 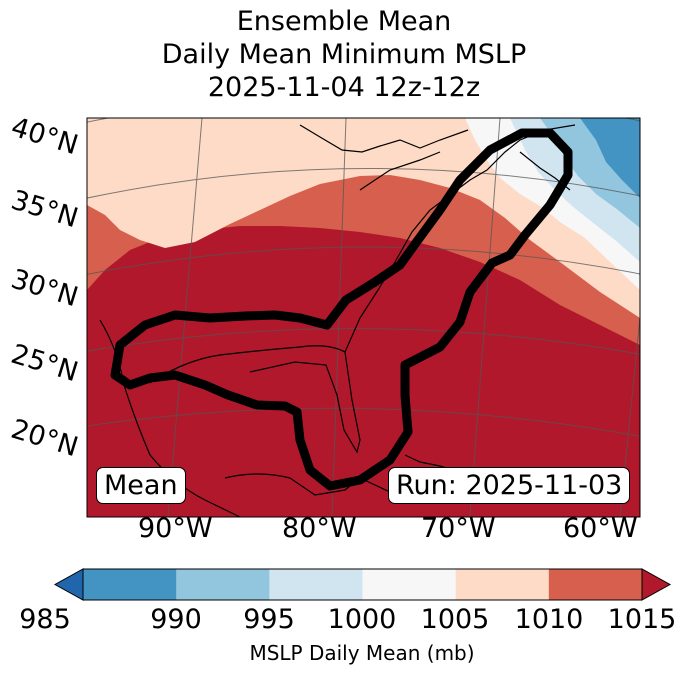 What do you see at coordinates (362, 653) in the screenshot?
I see `colorbar-label: MSLP Daily Mean (mb)` at bounding box center [362, 653].